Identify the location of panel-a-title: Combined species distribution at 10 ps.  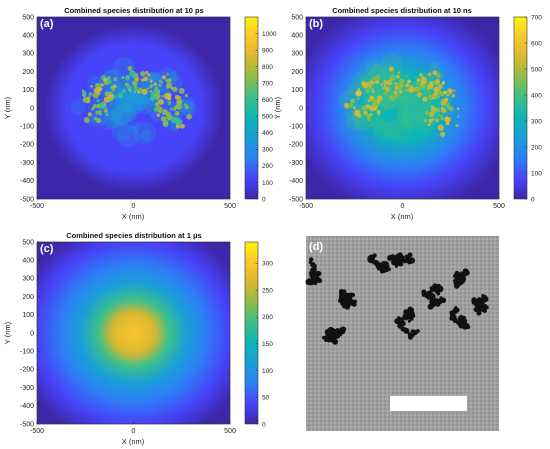
(134, 10).